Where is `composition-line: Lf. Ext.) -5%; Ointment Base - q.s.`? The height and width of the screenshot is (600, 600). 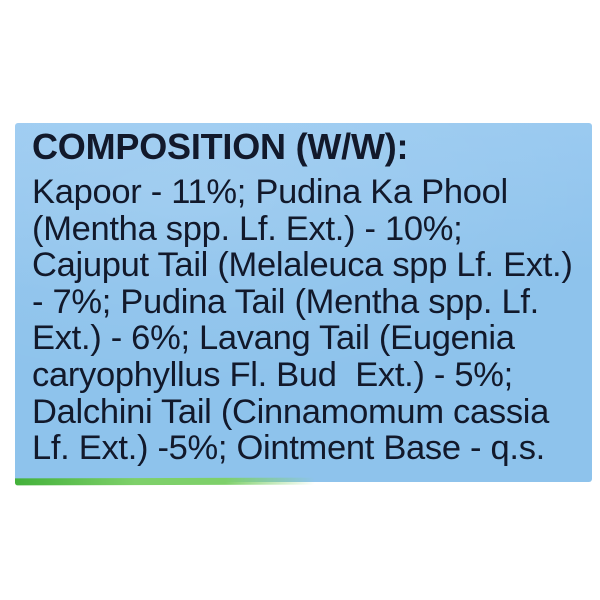 composition-line: Lf. Ext.) -5%; Ointment Base - q.s. is located at coordinates (288, 448).